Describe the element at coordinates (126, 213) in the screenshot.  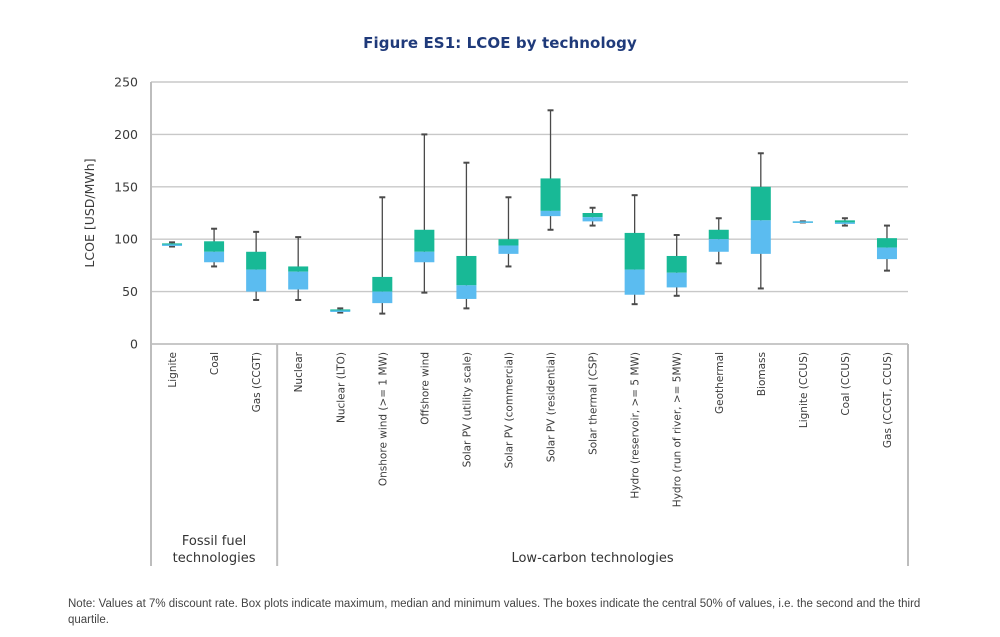
I see `y-axis-ticks: 0 50 100 150 200 250` at that location.